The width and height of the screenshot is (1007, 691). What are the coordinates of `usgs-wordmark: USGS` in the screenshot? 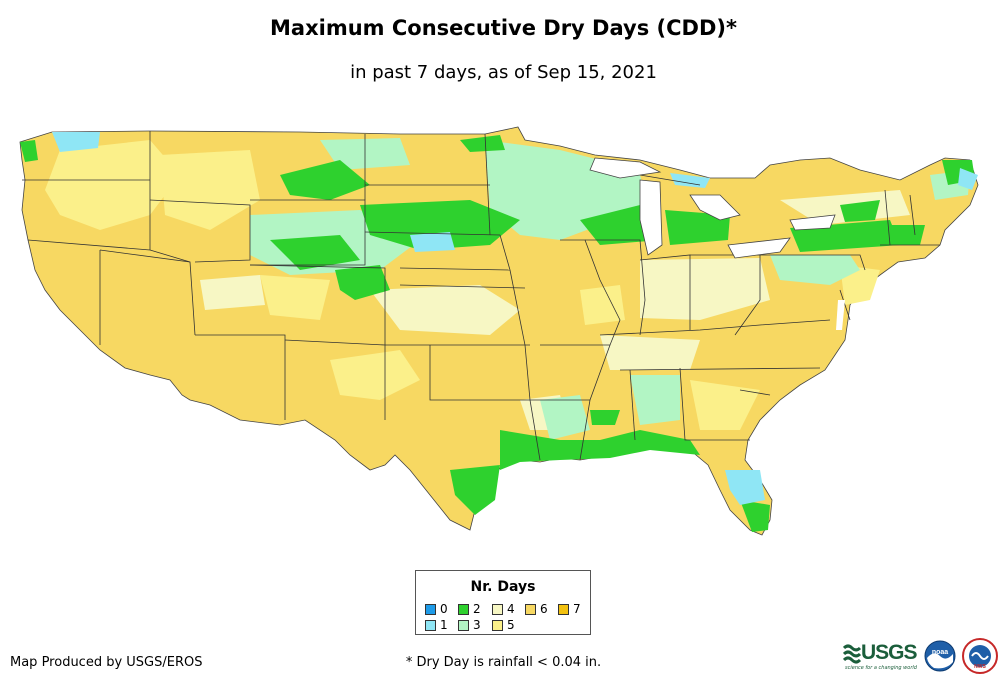 It's located at (889, 652).